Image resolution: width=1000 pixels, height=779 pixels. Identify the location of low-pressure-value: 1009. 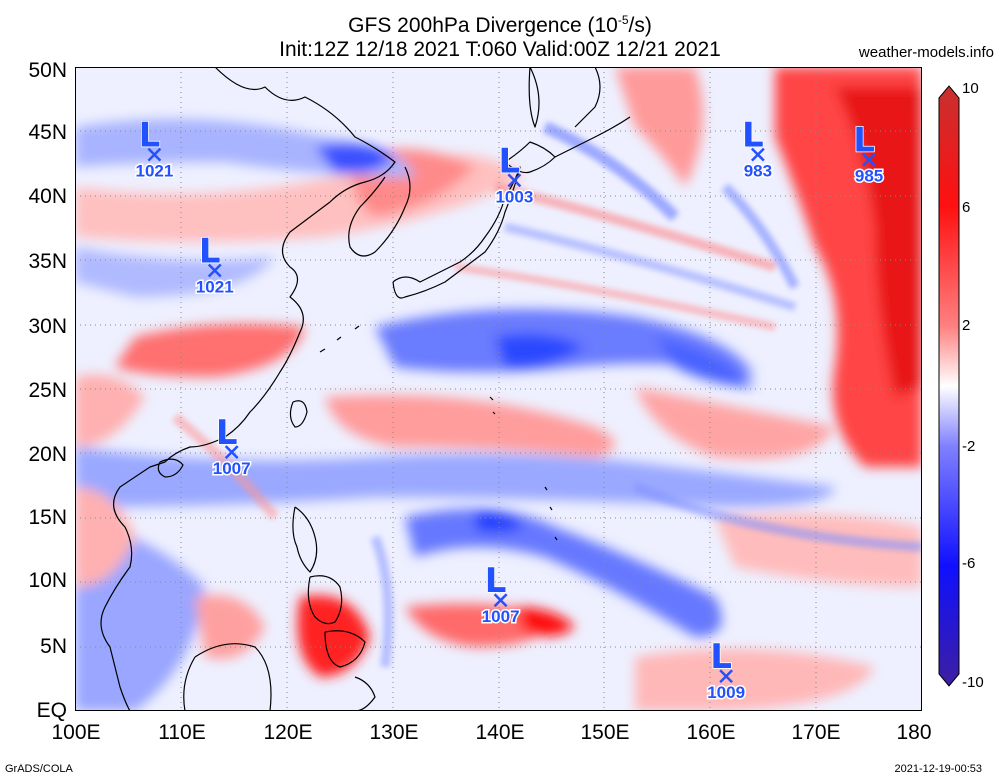
(726, 692).